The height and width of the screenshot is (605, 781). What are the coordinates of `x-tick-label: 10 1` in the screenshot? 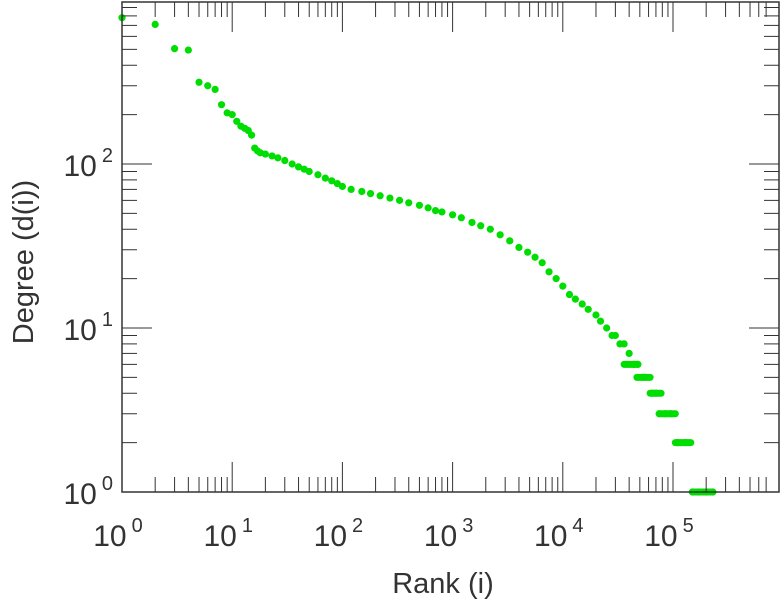 It's located at (228, 534).